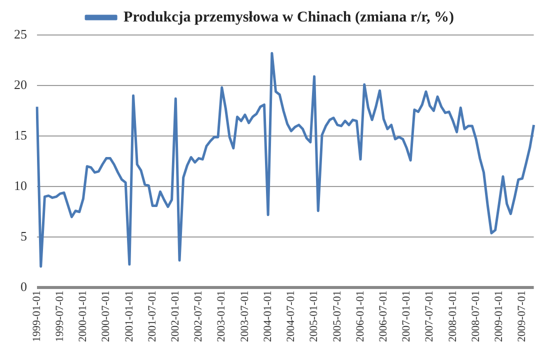  I want to click on x-tick-label: 2009-01-01, so click(499, 316).